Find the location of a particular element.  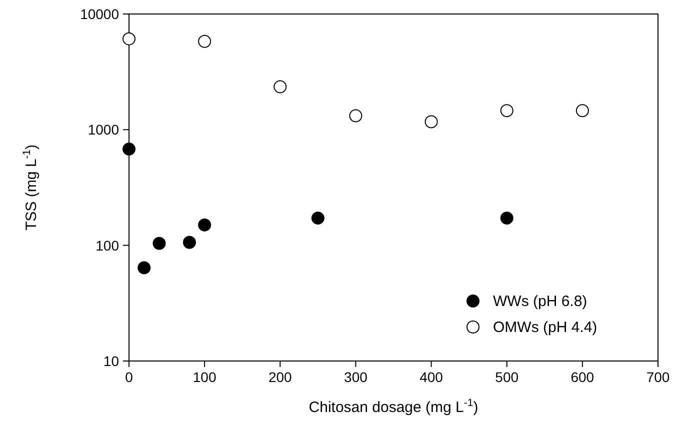

x-tick-label: 600 is located at coordinates (582, 377).